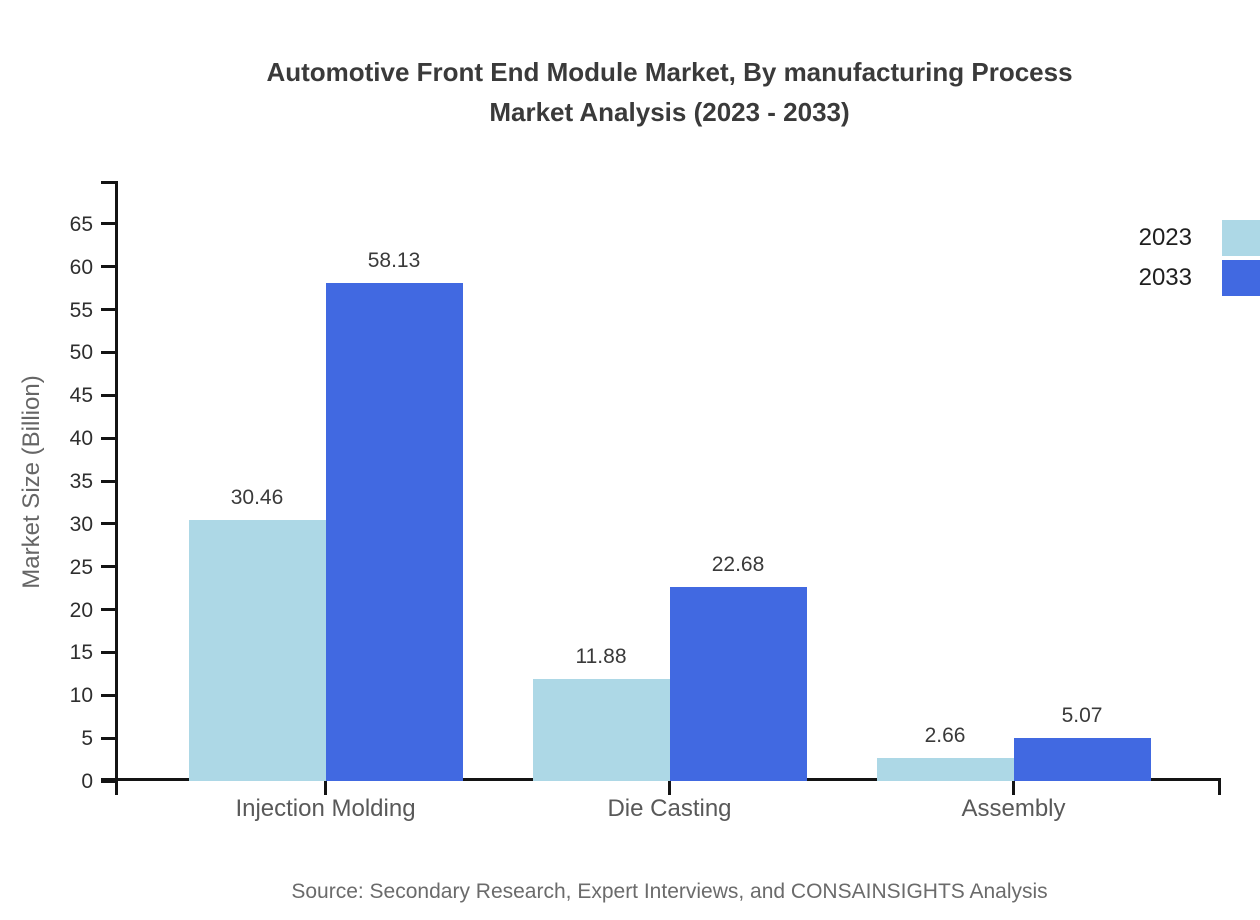  What do you see at coordinates (1013, 788) in the screenshot?
I see `x-tick-assembly` at bounding box center [1013, 788].